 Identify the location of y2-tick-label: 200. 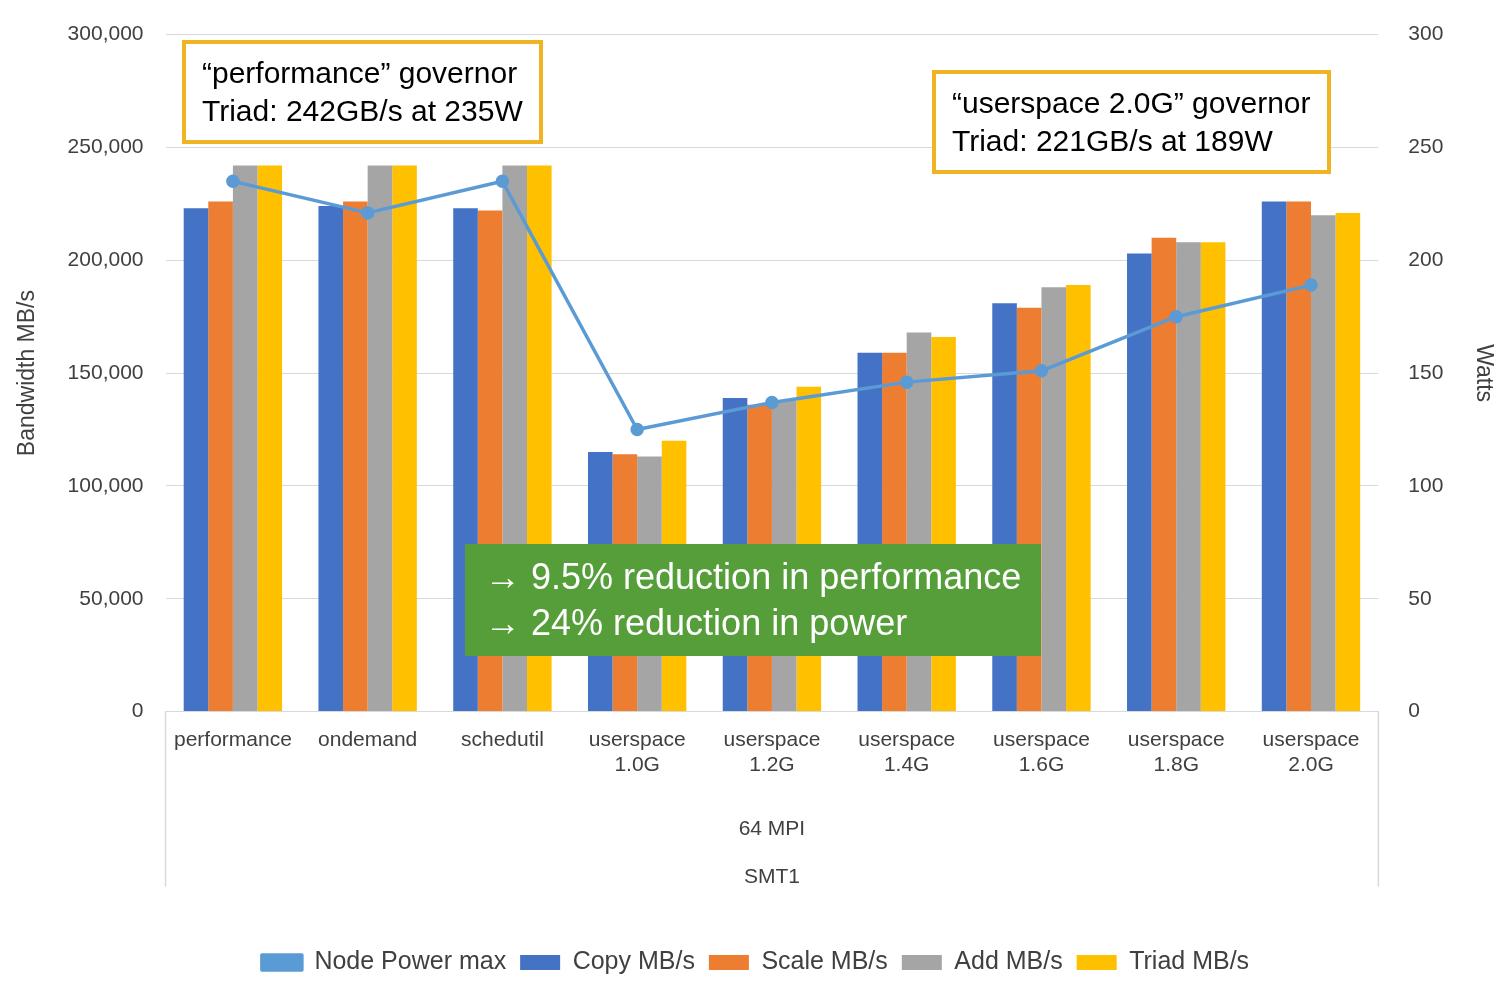
(1426, 259).